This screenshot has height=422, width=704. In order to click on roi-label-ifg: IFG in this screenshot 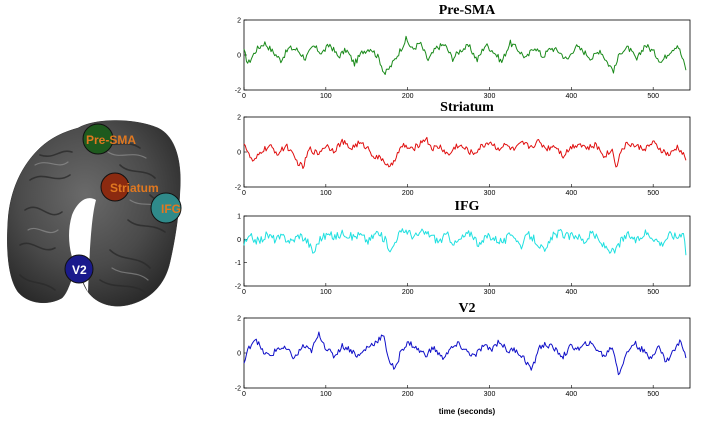, I will do `click(171, 209)`.